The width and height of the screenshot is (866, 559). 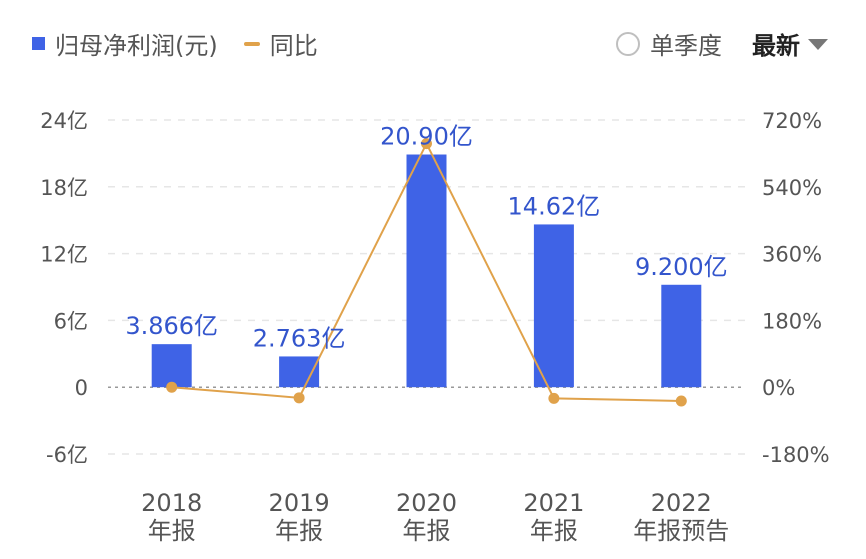 I want to click on x-tick-label-year: 2020, so click(x=426, y=503).